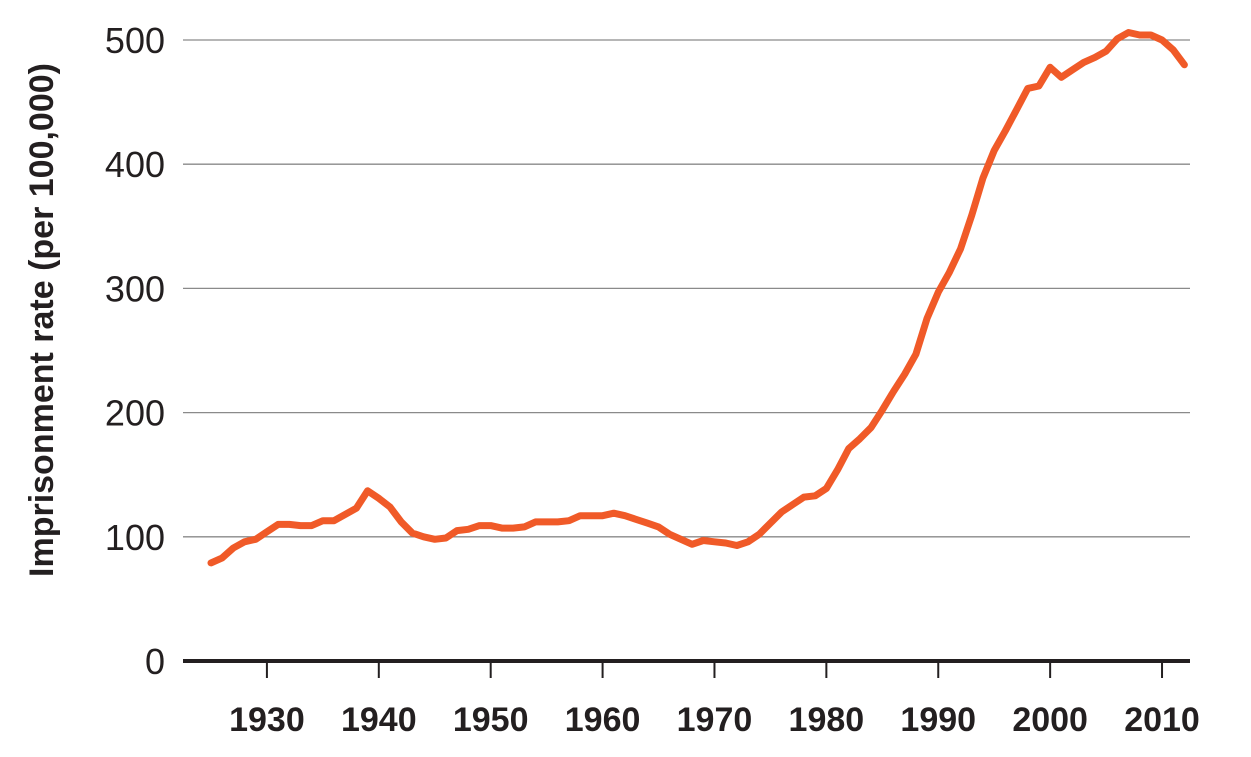 Image resolution: width=1251 pixels, height=757 pixels. Describe the element at coordinates (715, 720) in the screenshot. I see `x-tick-label-1970: 1970` at that location.